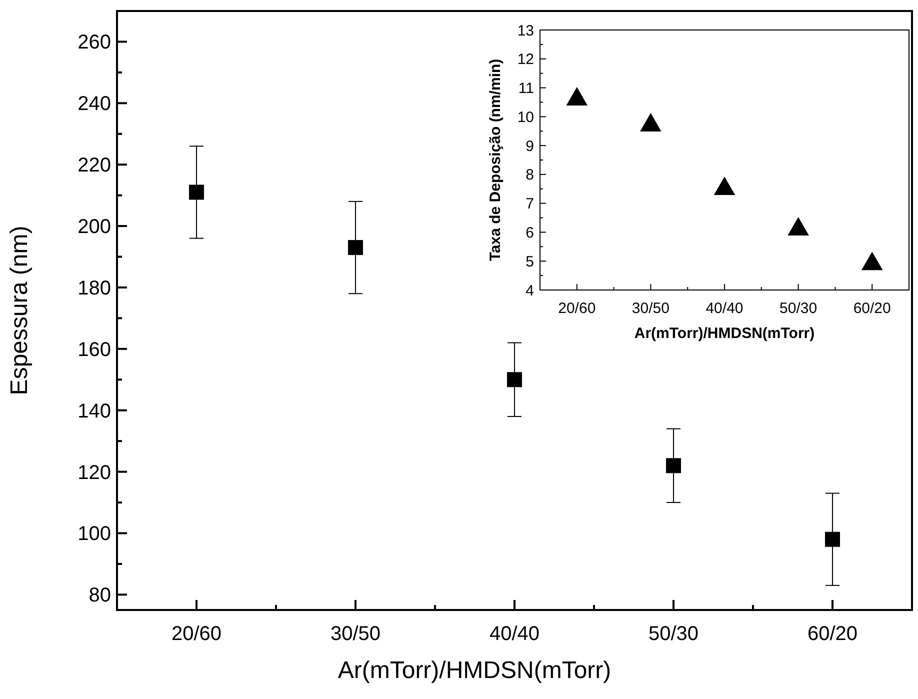  Describe the element at coordinates (530, 204) in the screenshot. I see `y-tick-label: 7` at that location.